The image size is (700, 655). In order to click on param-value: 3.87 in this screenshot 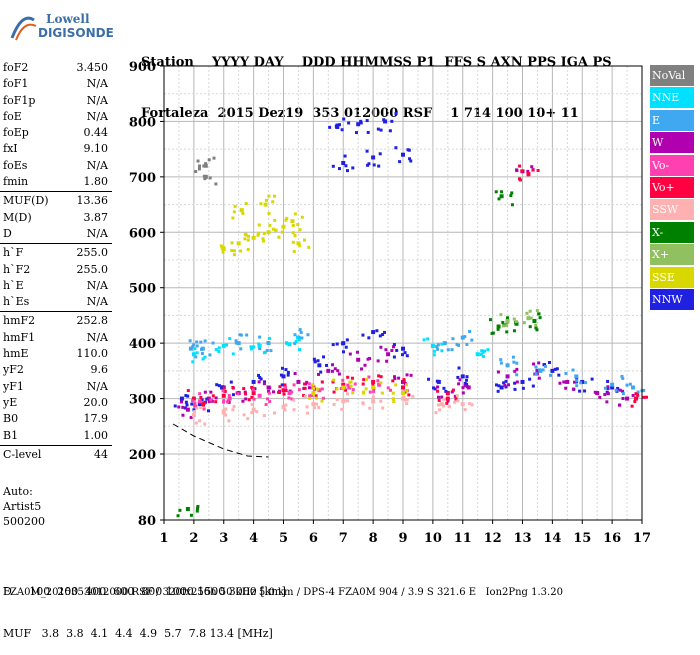, I will do `click(96, 217)`.